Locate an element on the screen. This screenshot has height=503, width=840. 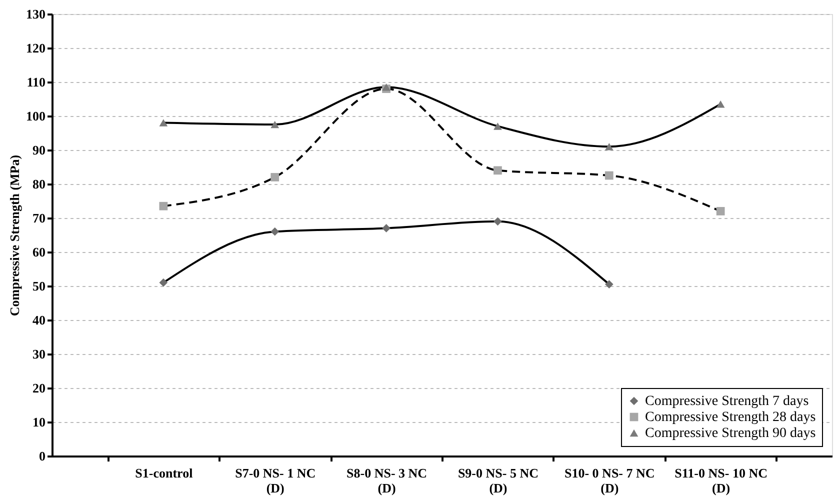
x-tick-label: S9-0 NS- 5 NC (D) is located at coordinates (498, 481).